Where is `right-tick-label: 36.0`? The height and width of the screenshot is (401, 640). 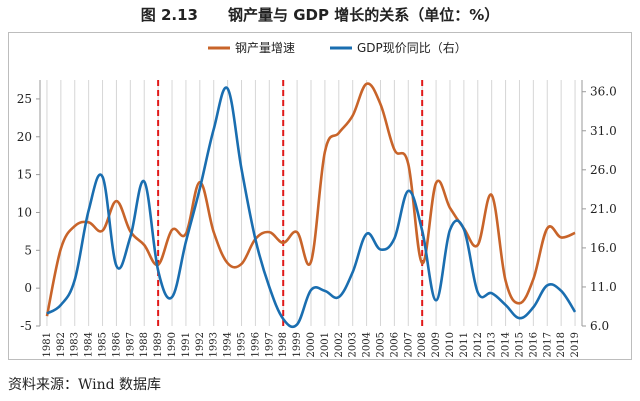 right-tick-label: 36.0 is located at coordinates (603, 92).